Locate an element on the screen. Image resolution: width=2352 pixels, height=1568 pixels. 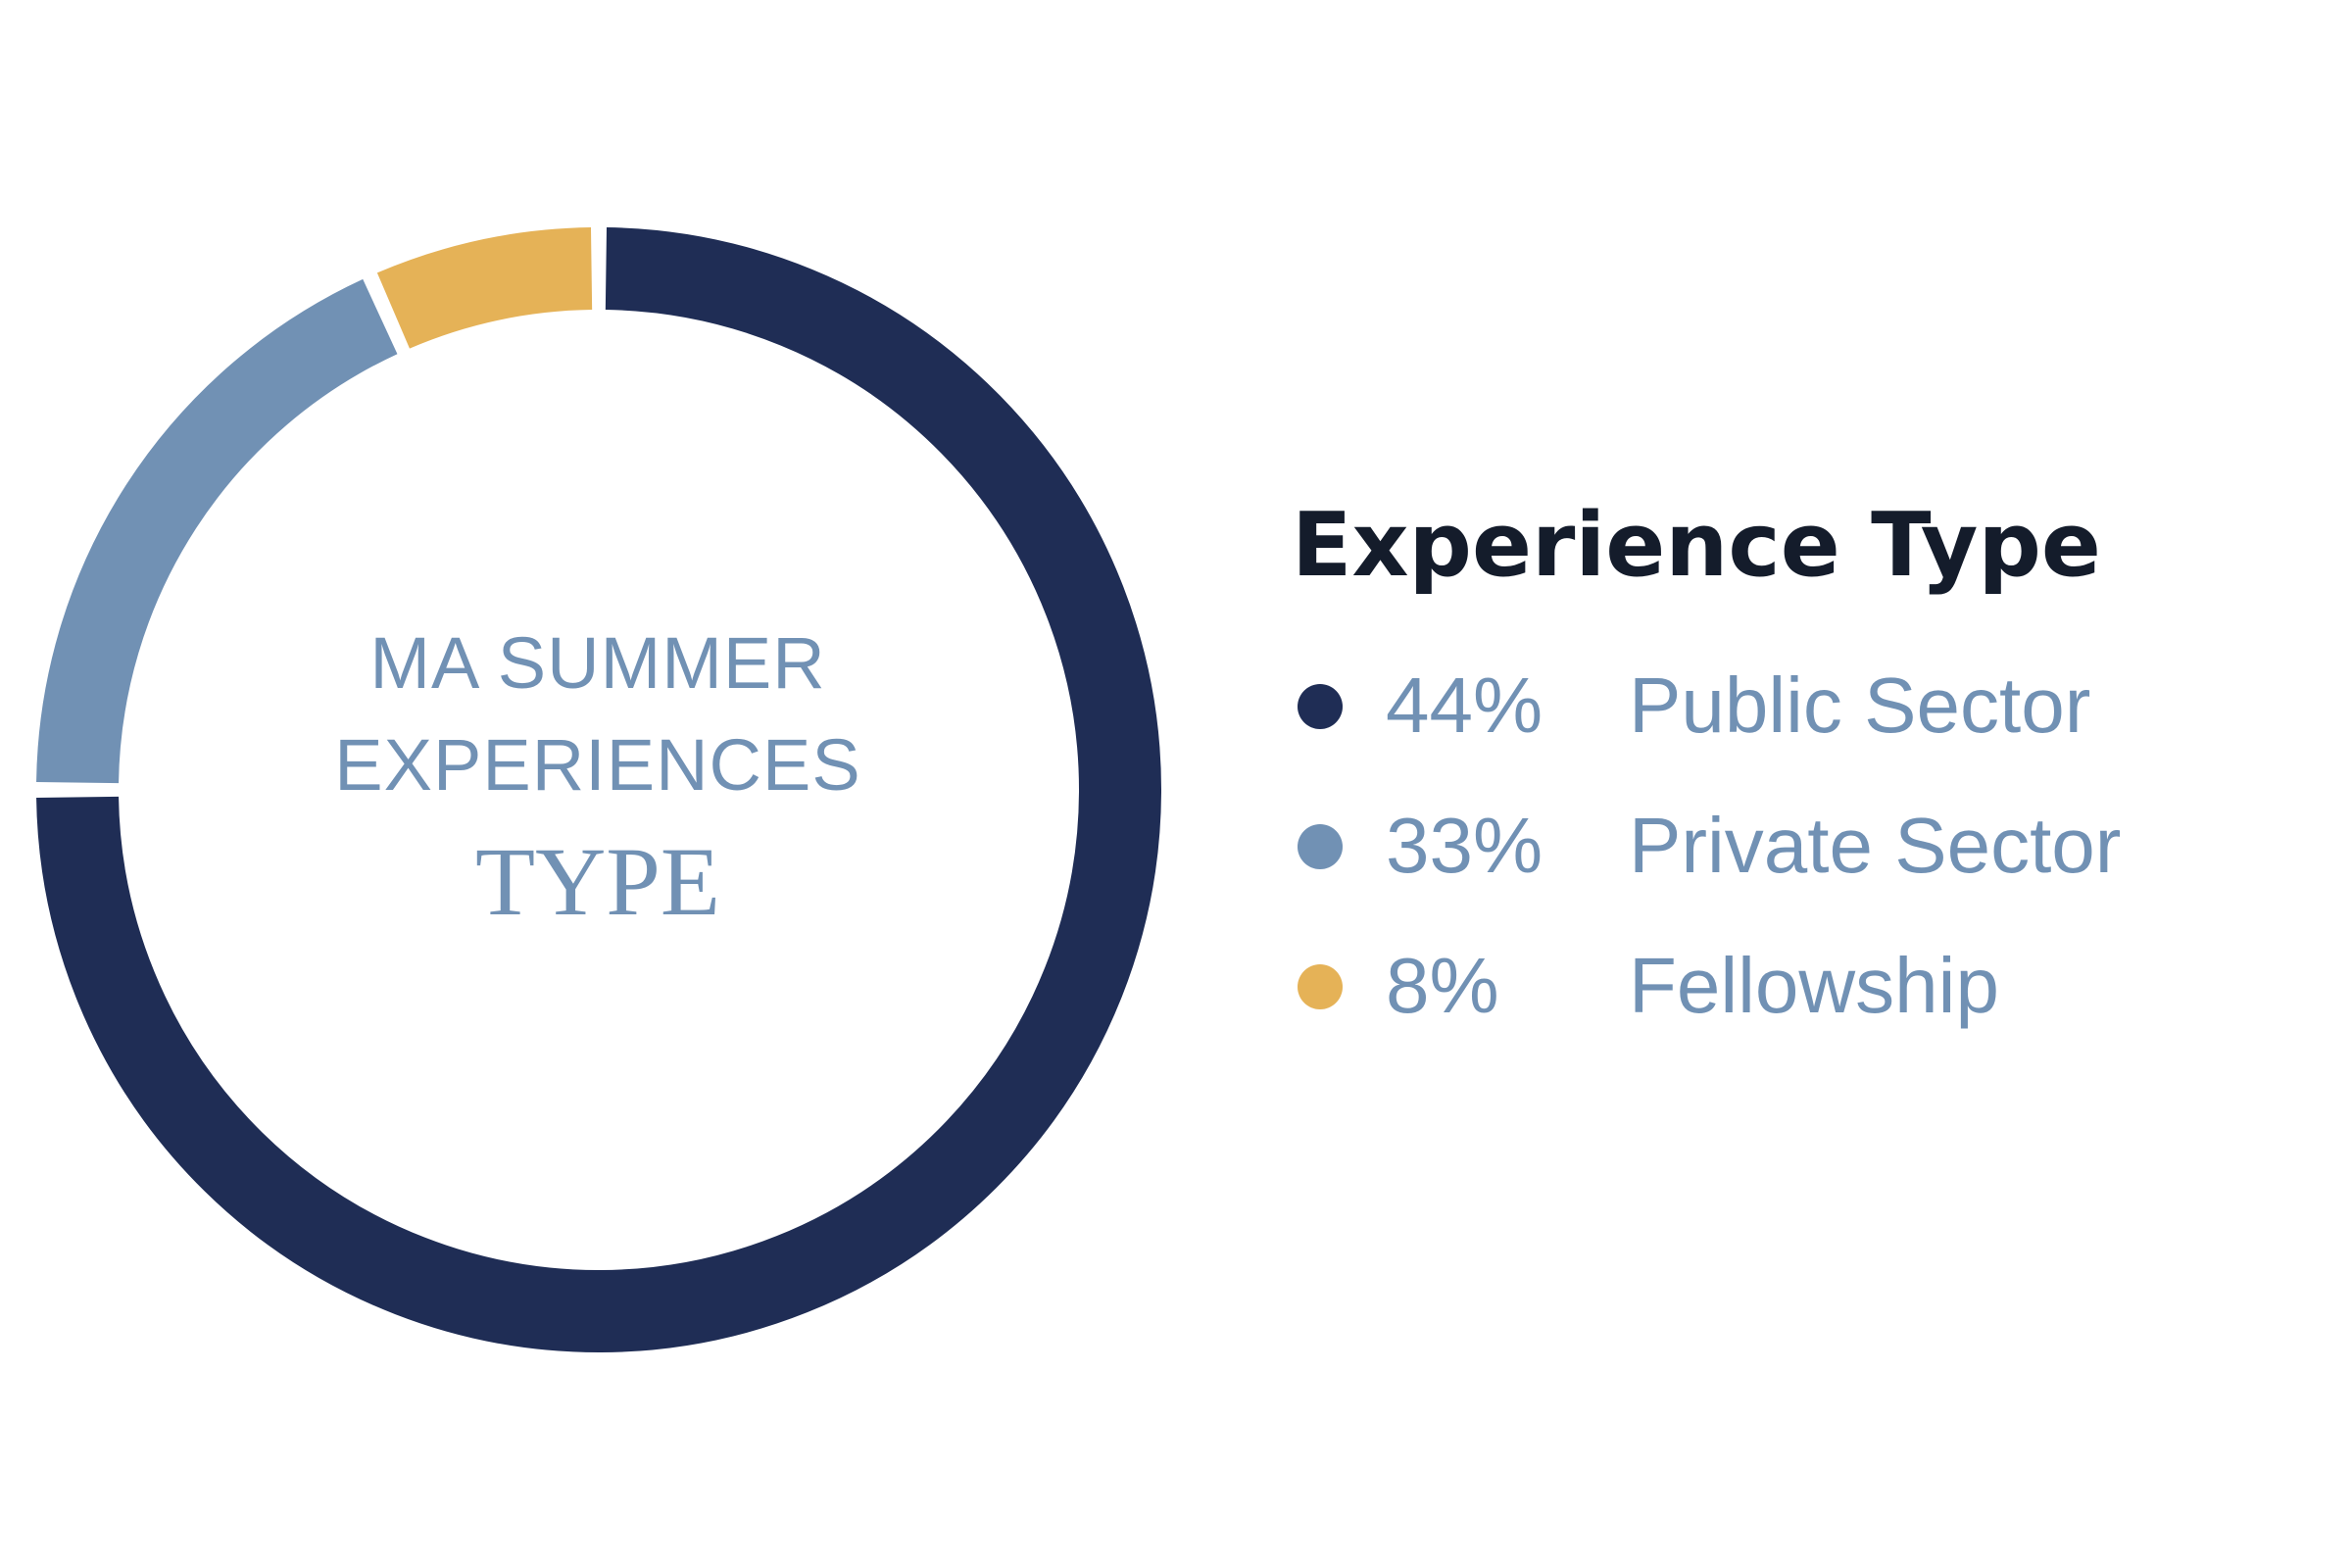
legend-item-private-sector: 33% Private Sector is located at coordinates (1764, 848).